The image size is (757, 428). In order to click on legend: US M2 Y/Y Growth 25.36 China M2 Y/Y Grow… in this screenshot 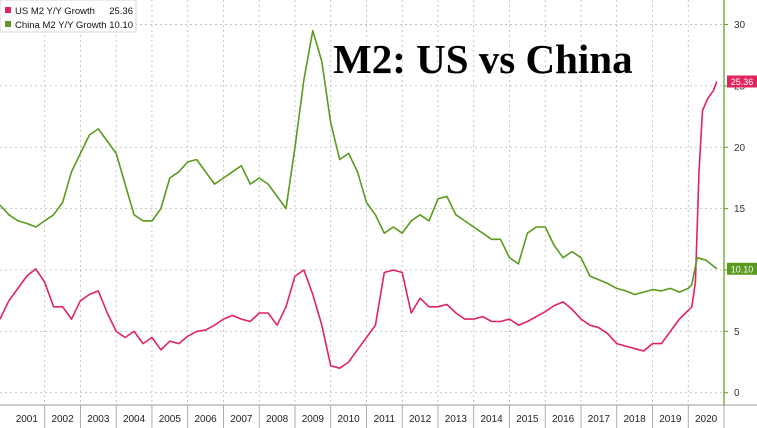, I will do `click(68, 16)`.